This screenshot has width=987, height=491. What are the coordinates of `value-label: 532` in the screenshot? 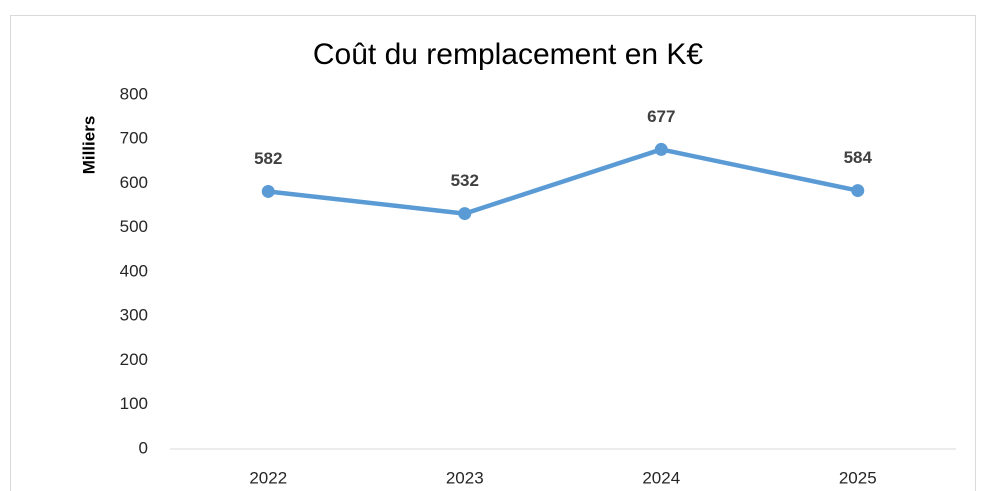 It's located at (465, 180).